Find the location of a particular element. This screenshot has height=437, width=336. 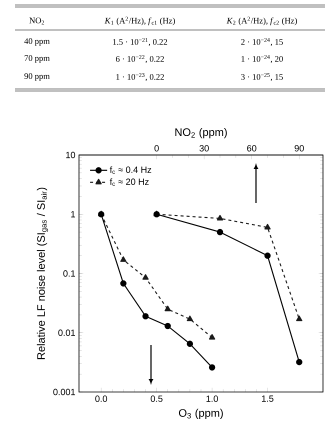

y-tick-label: 1 is located at coordinates (73, 214).